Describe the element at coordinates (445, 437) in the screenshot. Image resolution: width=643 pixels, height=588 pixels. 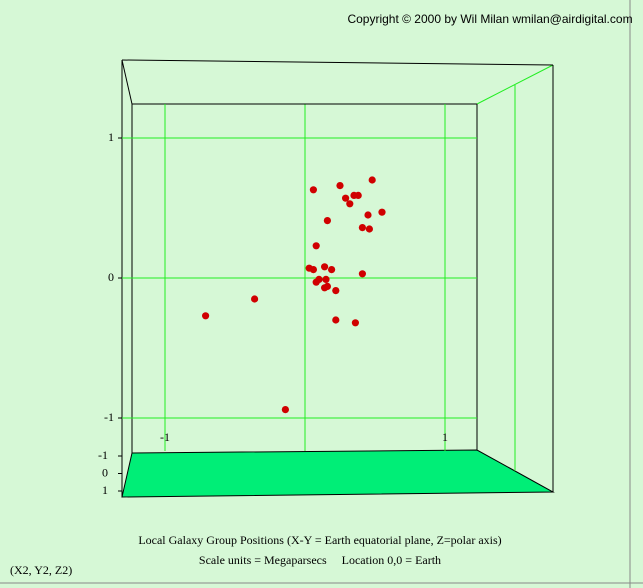
I see `x-tick-label: 1` at that location.